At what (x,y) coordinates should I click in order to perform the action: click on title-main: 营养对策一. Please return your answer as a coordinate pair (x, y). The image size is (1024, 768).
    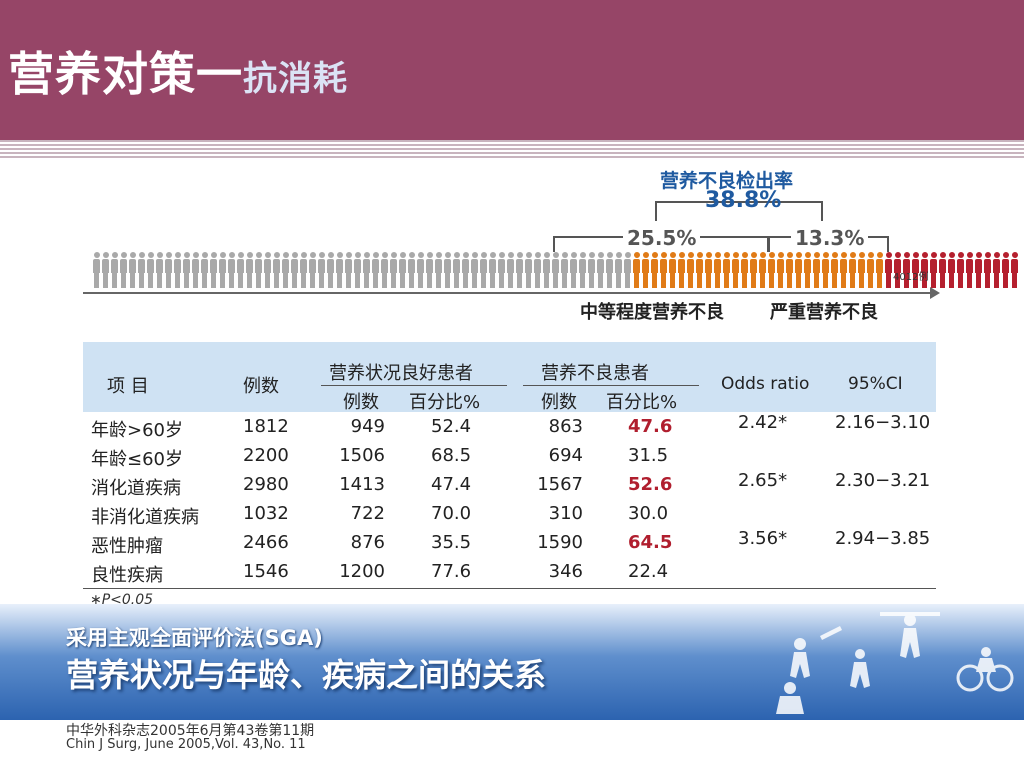
    Looking at the image, I should click on (125, 74).